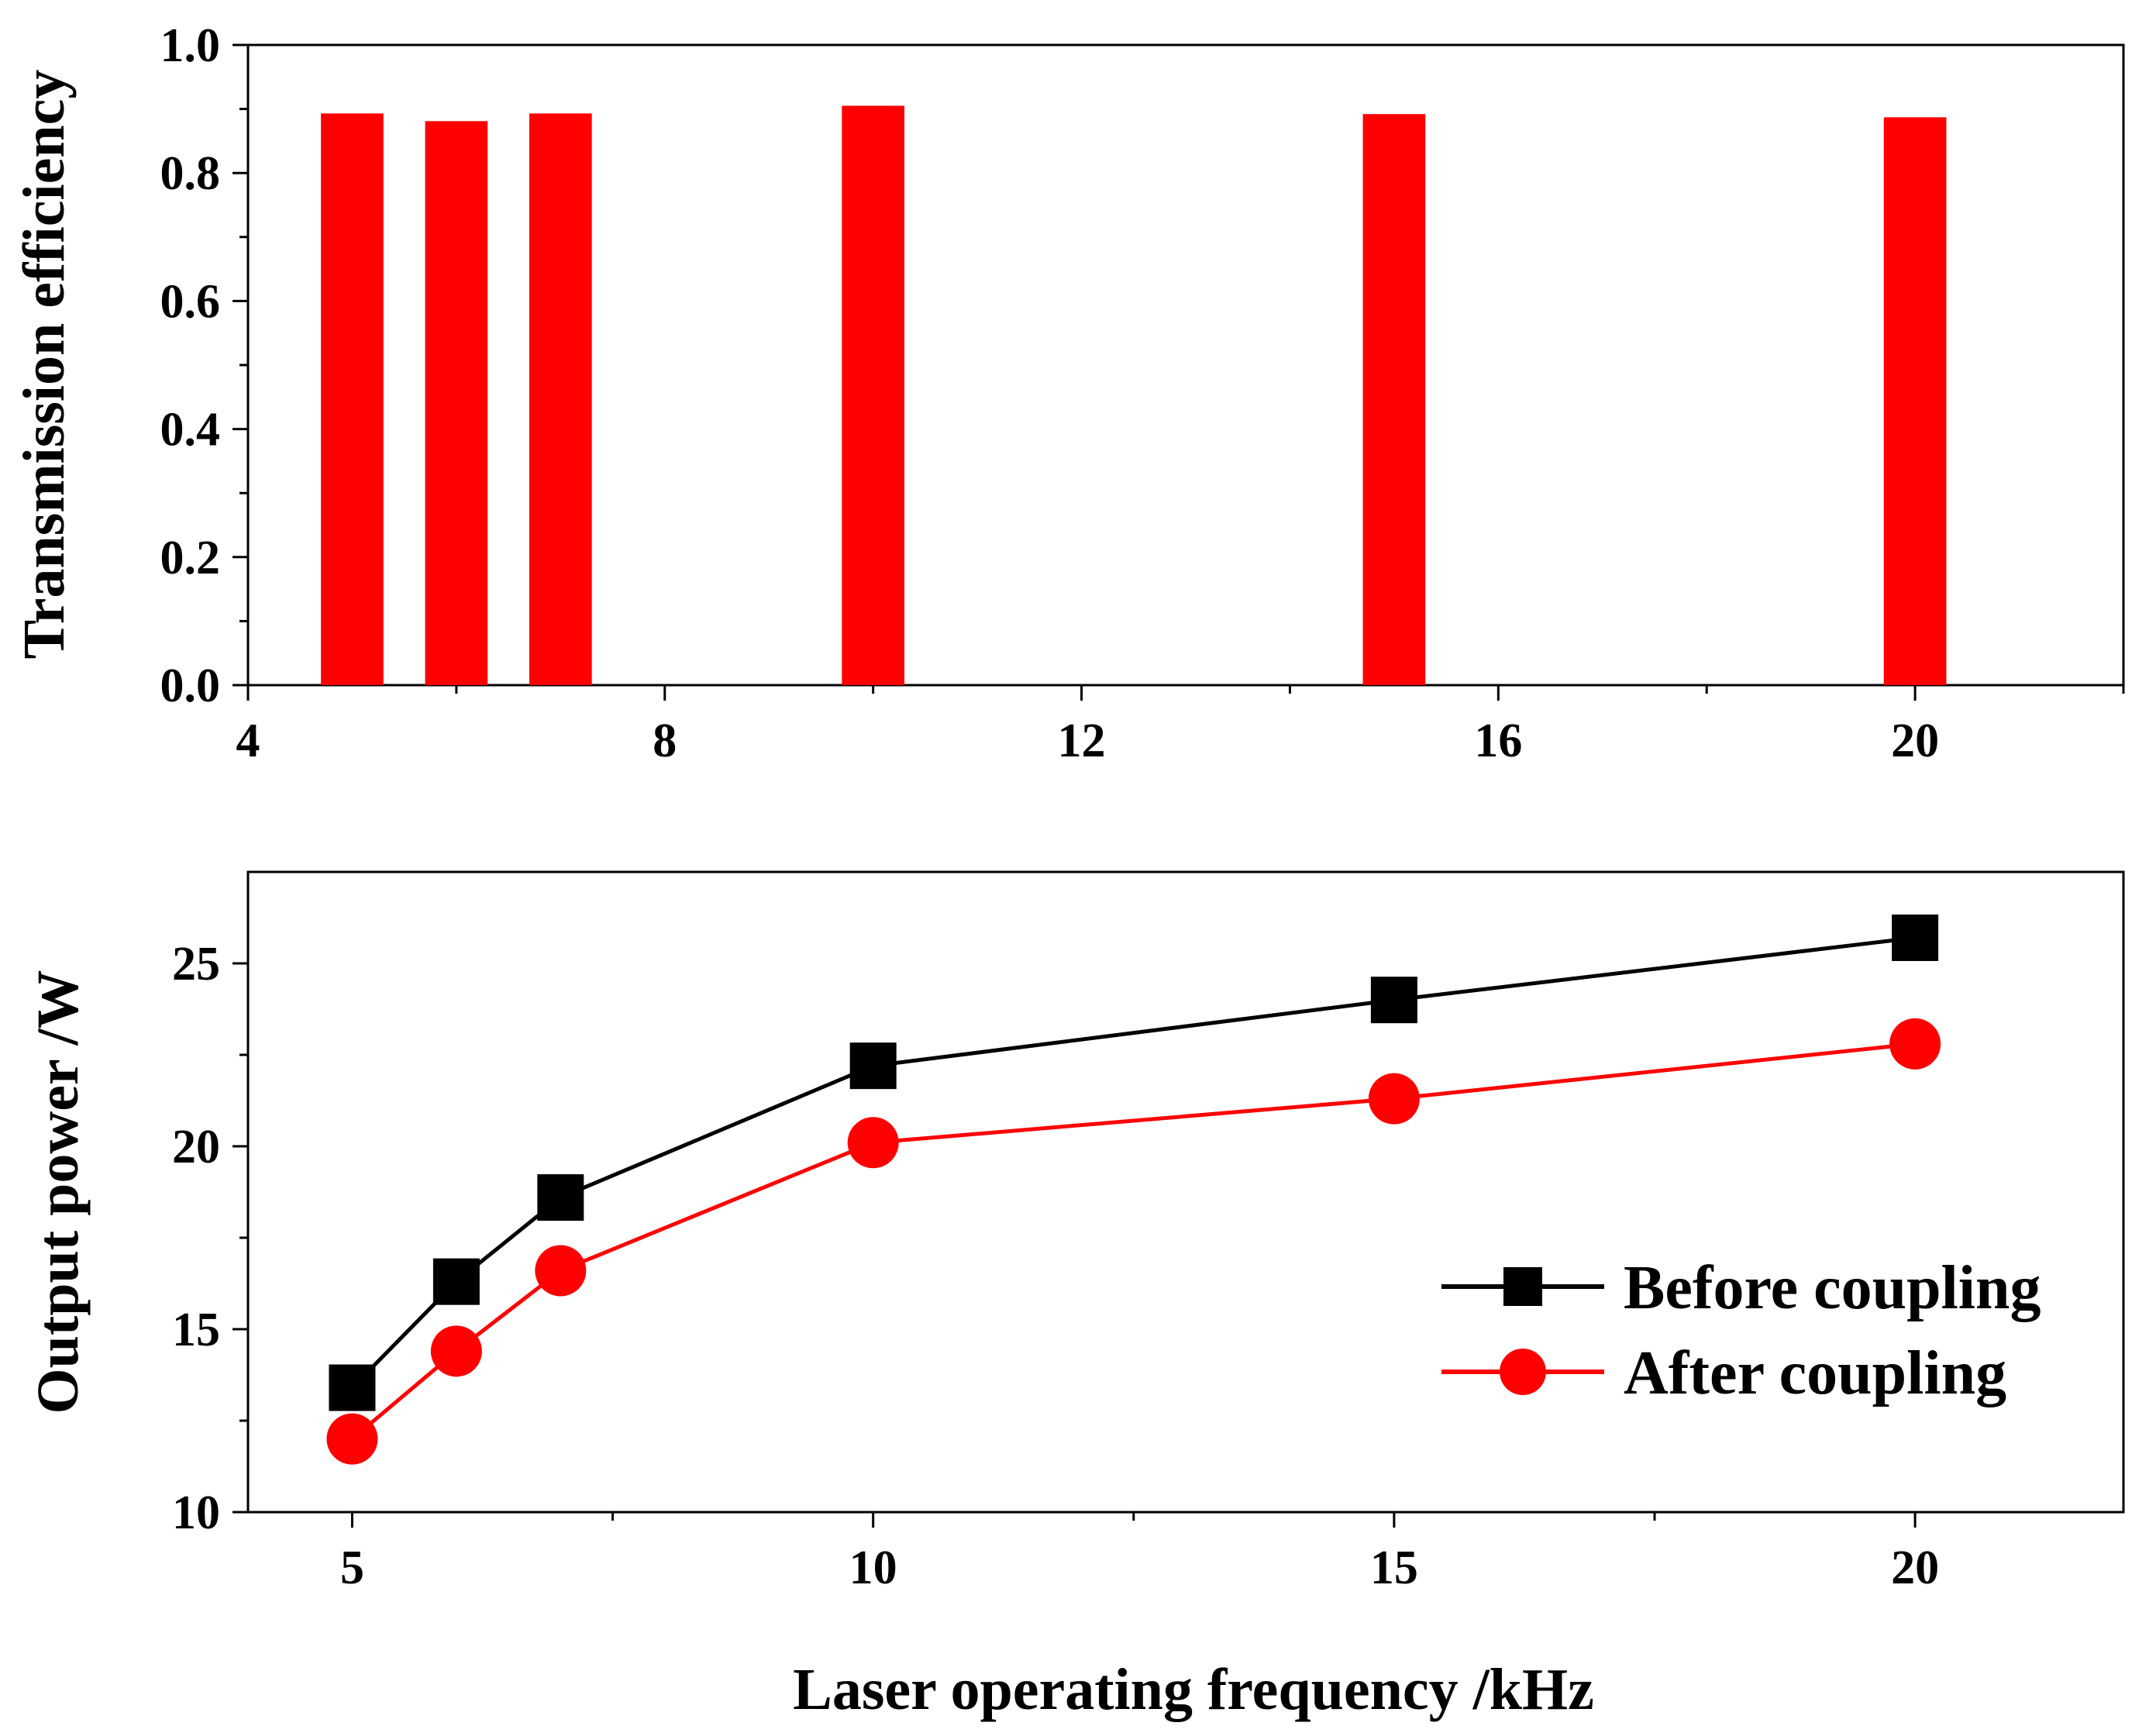  Describe the element at coordinates (196, 1513) in the screenshot. I see `bottom-y-tick-label: 10` at that location.